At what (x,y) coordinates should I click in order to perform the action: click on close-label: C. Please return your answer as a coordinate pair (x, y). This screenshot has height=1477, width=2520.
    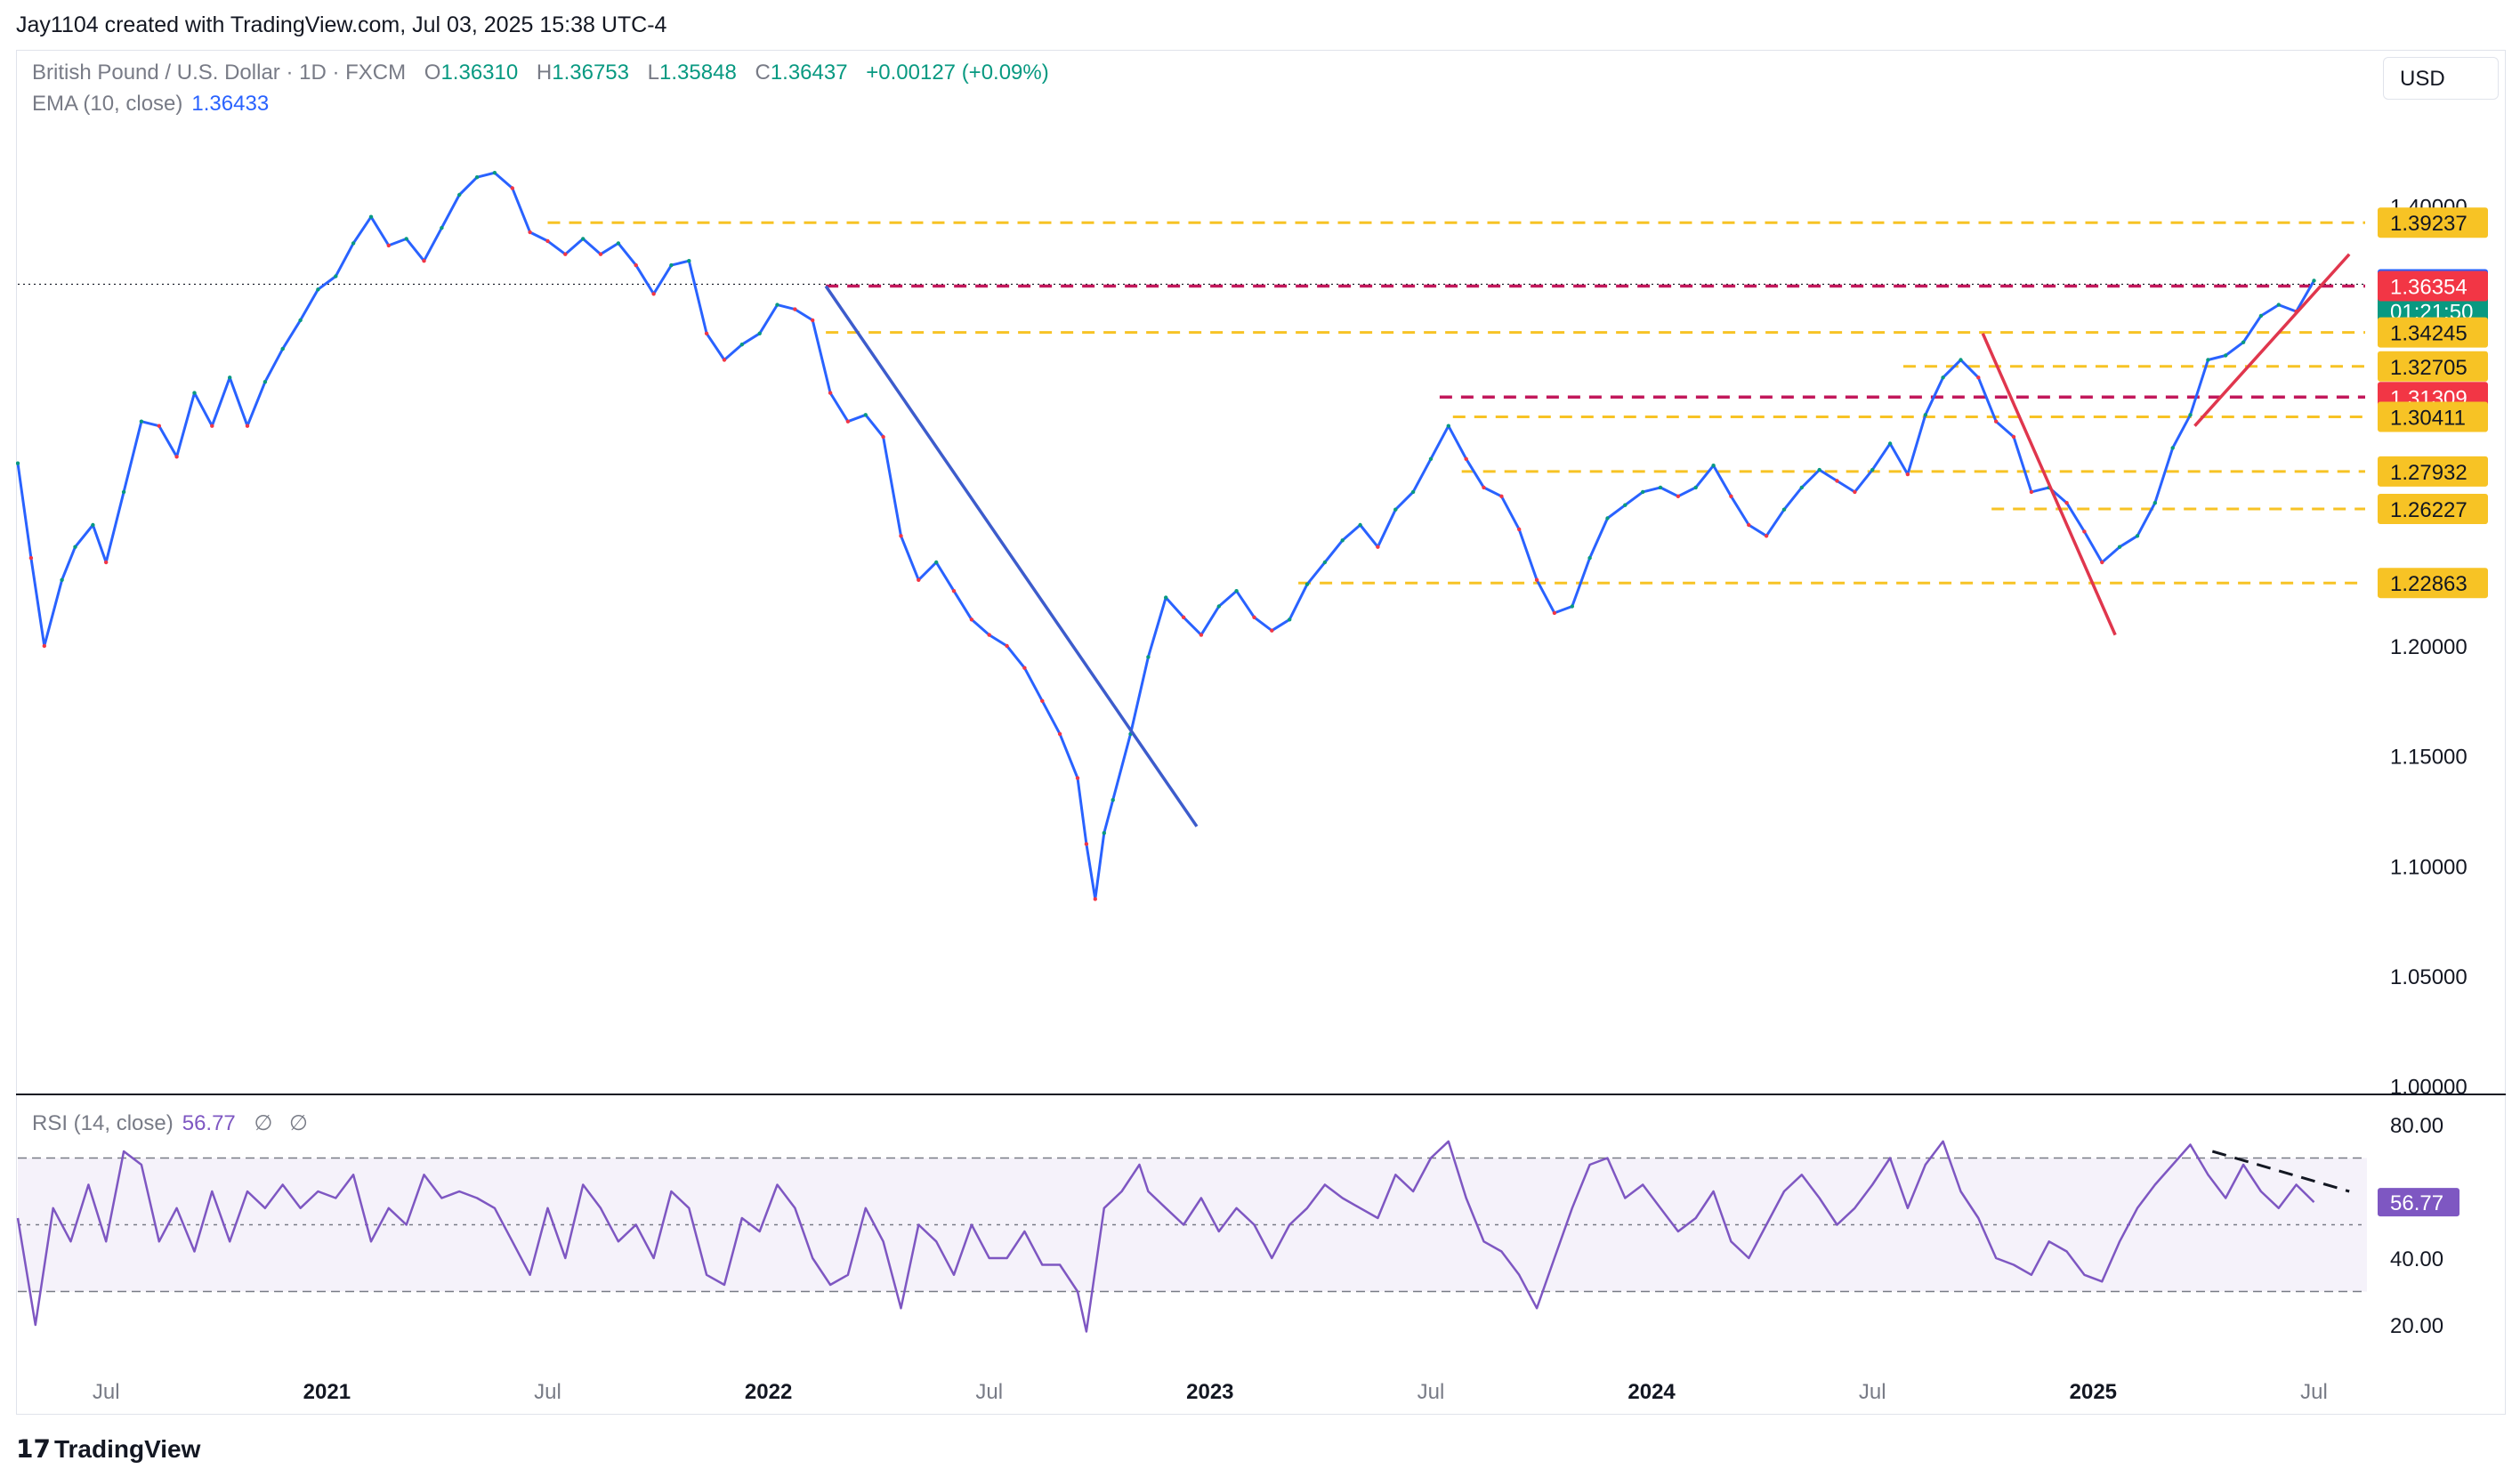
    Looking at the image, I should click on (763, 73).